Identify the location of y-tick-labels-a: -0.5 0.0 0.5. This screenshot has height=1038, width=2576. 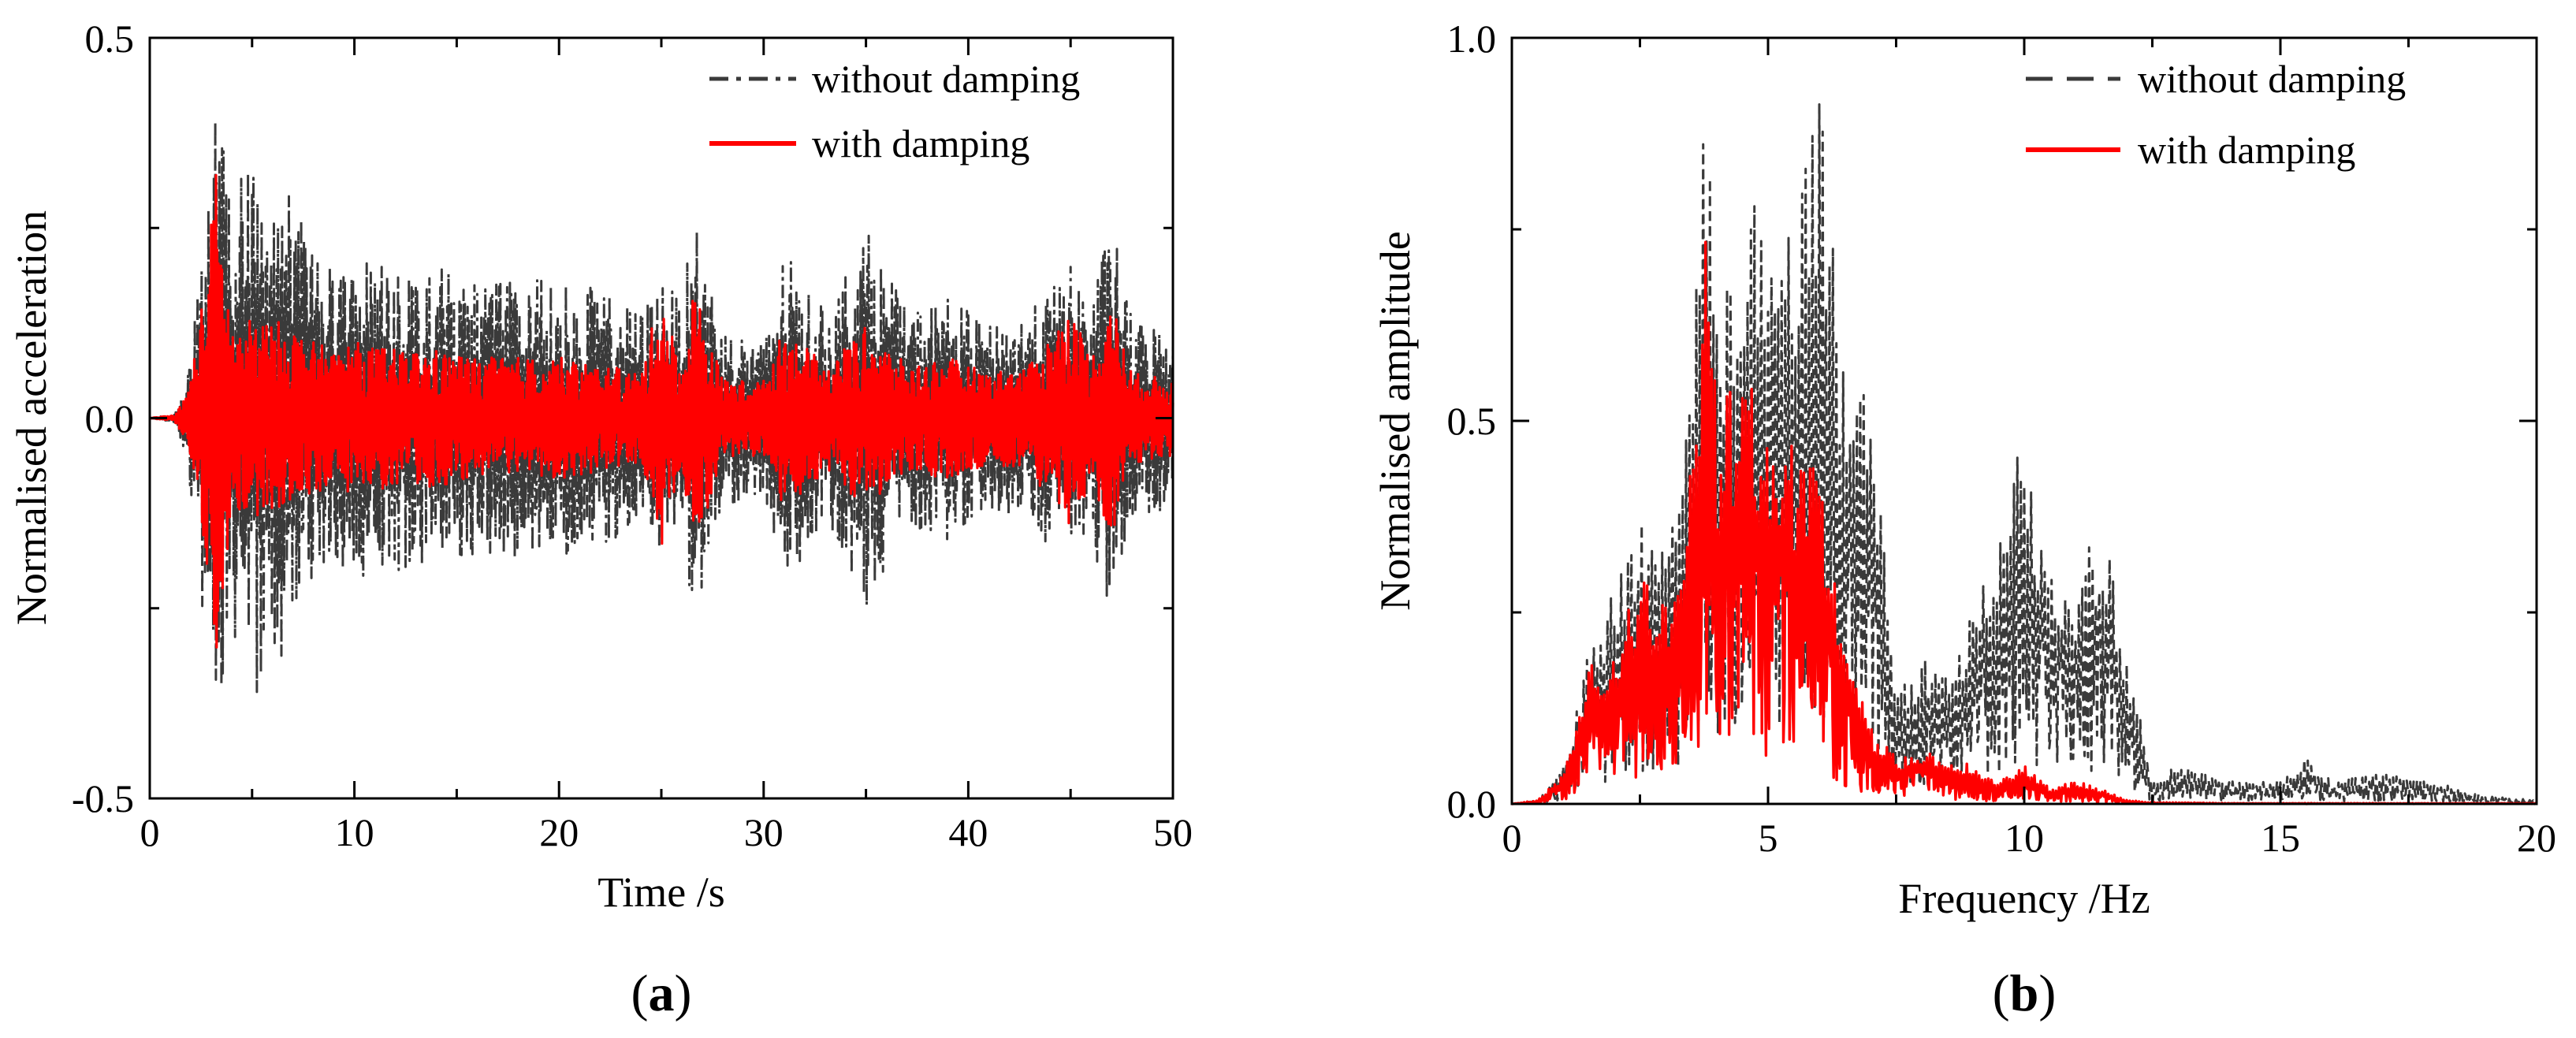
(103, 418).